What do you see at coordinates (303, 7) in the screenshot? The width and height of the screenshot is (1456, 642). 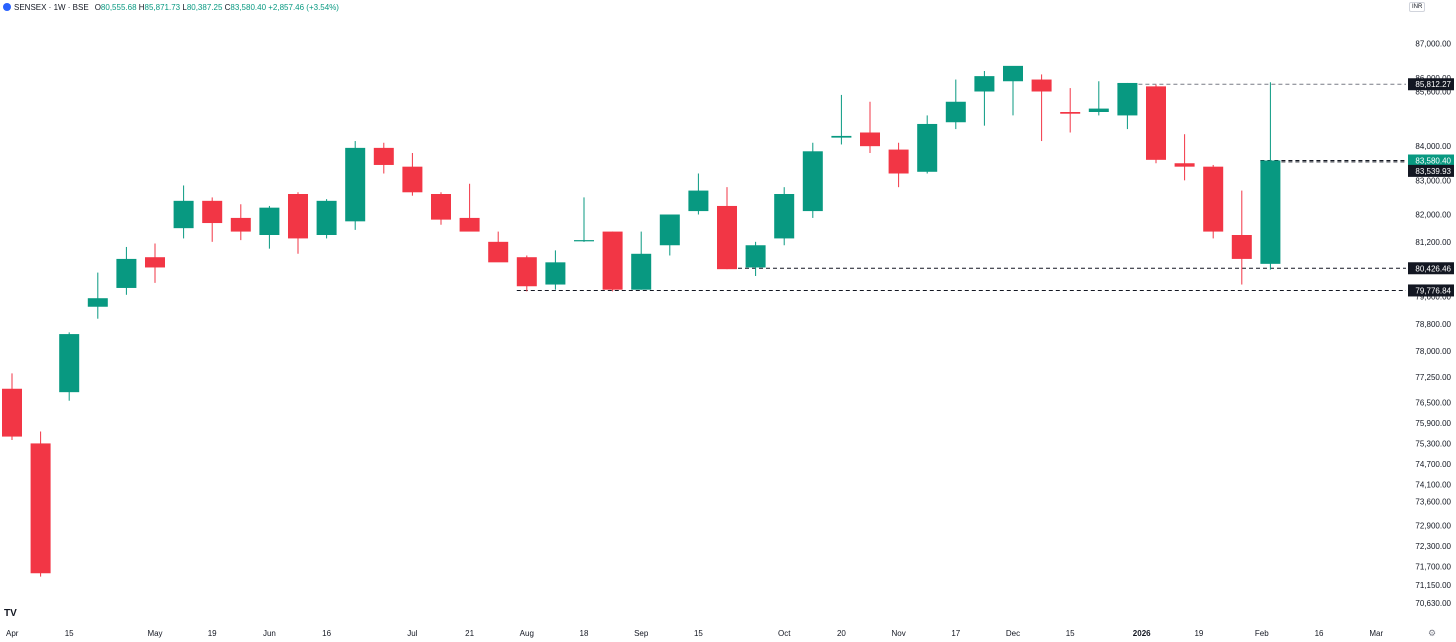 I see `change-value: +2,857.46 (+3.54%)` at bounding box center [303, 7].